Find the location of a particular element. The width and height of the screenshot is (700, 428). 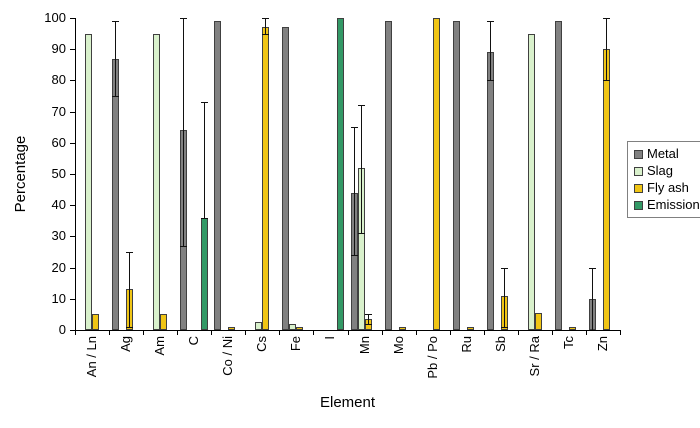

error-bar-fly-ash-ag-cap-bottom is located at coordinates (130, 327).